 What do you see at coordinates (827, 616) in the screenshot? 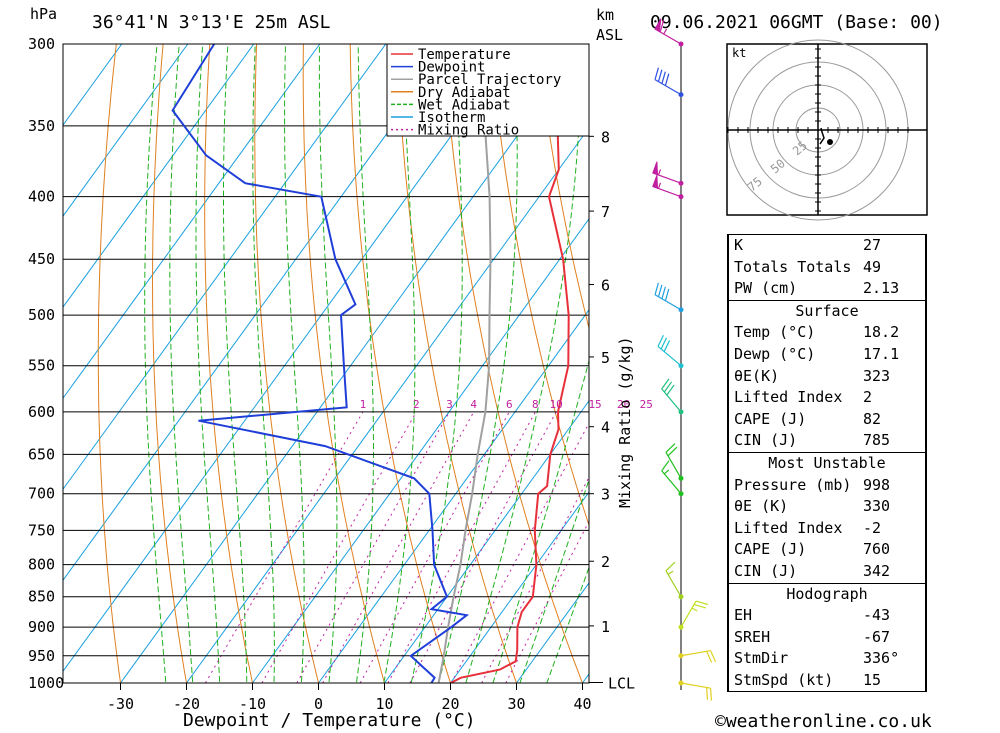
I see `stats-row: EH -43` at bounding box center [827, 616].